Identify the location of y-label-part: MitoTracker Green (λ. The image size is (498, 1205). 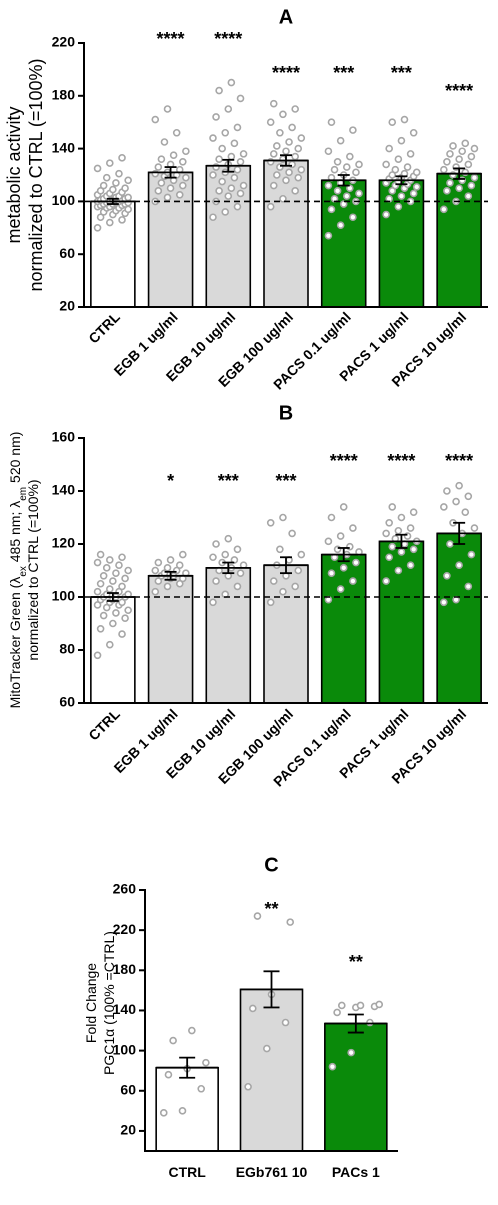
(15, 643).